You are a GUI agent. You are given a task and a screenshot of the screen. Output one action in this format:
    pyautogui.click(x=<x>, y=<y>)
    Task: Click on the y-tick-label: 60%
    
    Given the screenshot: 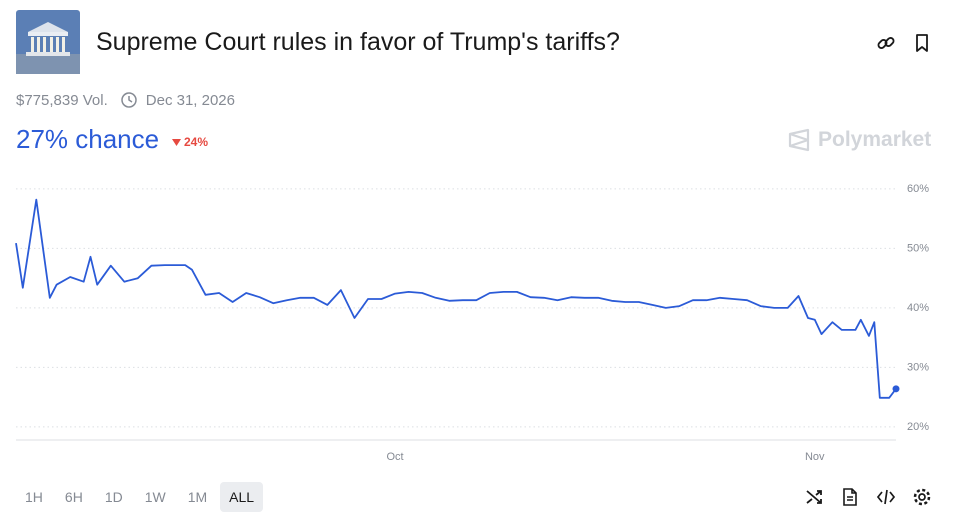 What is the action you would take?
    pyautogui.click(x=918, y=189)
    